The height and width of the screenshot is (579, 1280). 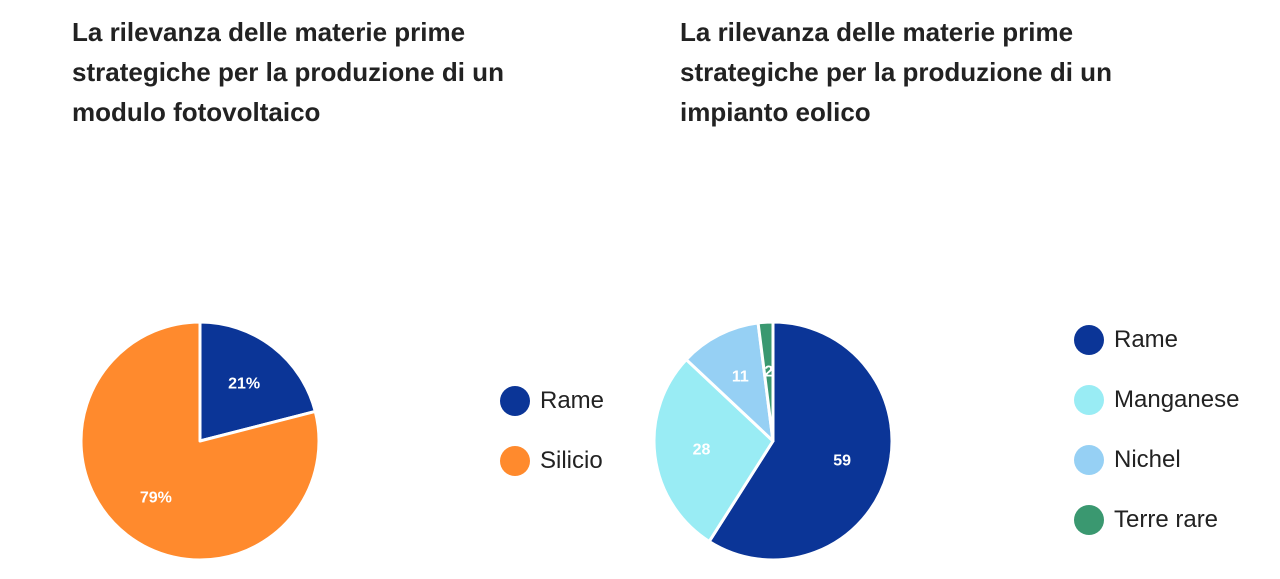 I want to click on legend: Rame Silicio, so click(x=552, y=446).